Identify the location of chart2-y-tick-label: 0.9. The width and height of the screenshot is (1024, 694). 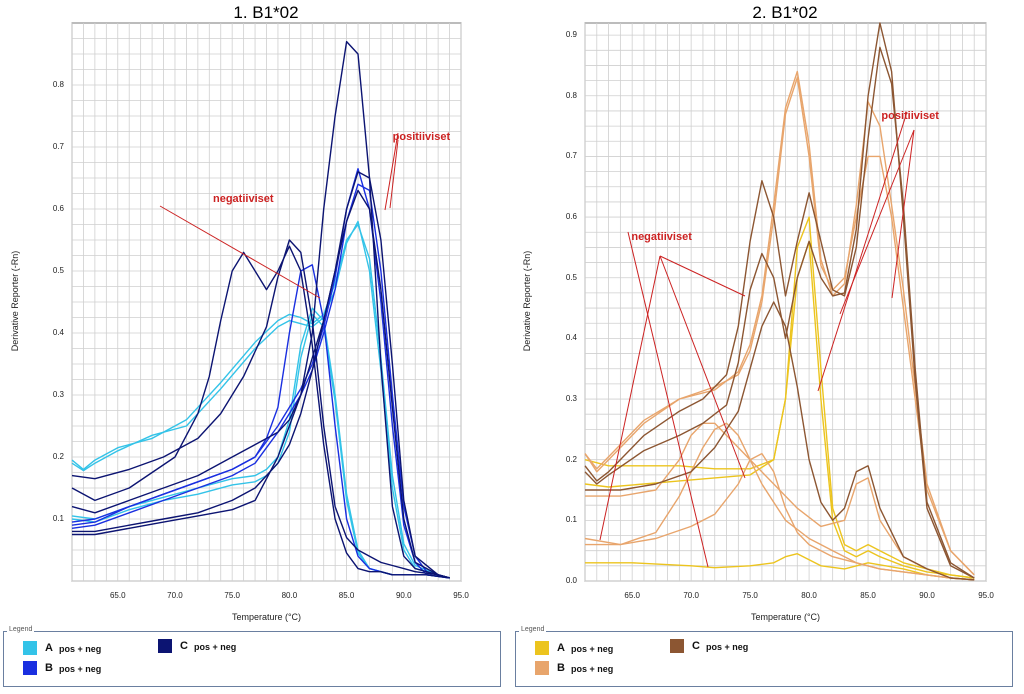
(571, 35).